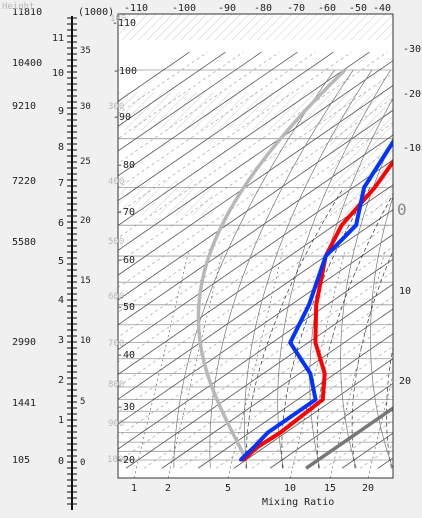 This screenshot has width=422, height=518. What do you see at coordinates (61, 380) in the screenshot?
I see `km-label: 2` at bounding box center [61, 380].